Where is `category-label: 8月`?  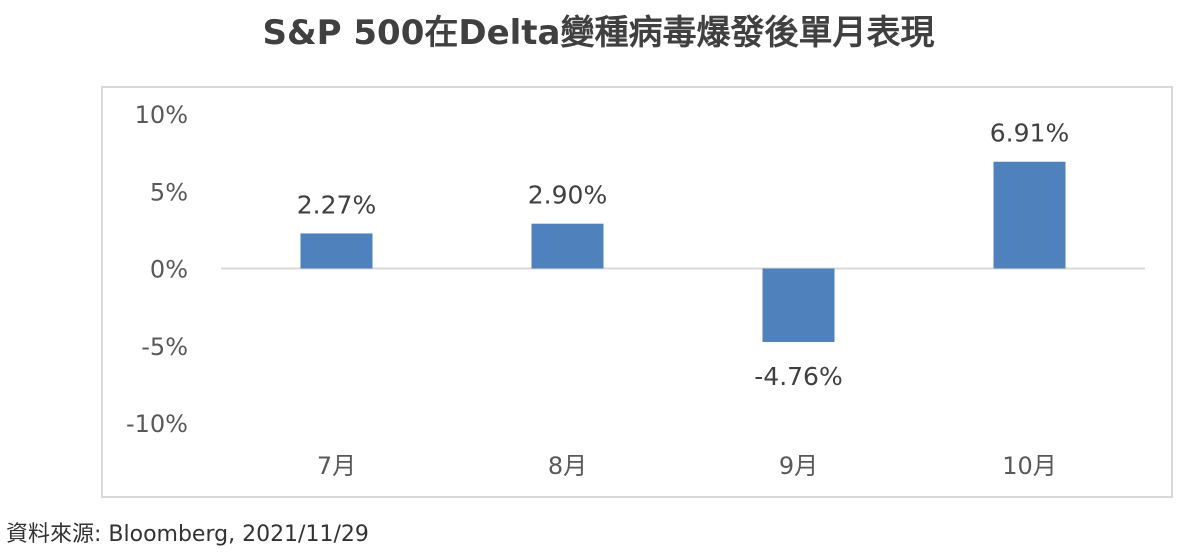 category-label: 8月 is located at coordinates (567, 466).